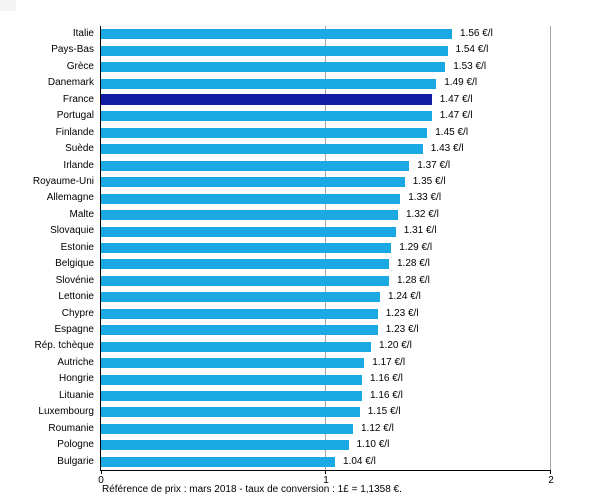 The width and height of the screenshot is (600, 500). What do you see at coordinates (79, 149) in the screenshot?
I see `category-label: Suède` at bounding box center [79, 149].